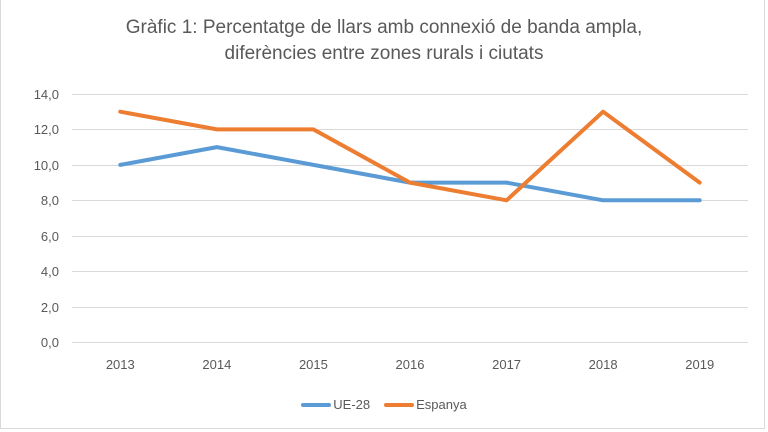 This screenshot has height=432, width=768. What do you see at coordinates (352, 404) in the screenshot?
I see `legend-label-ue28: UE-28` at bounding box center [352, 404].